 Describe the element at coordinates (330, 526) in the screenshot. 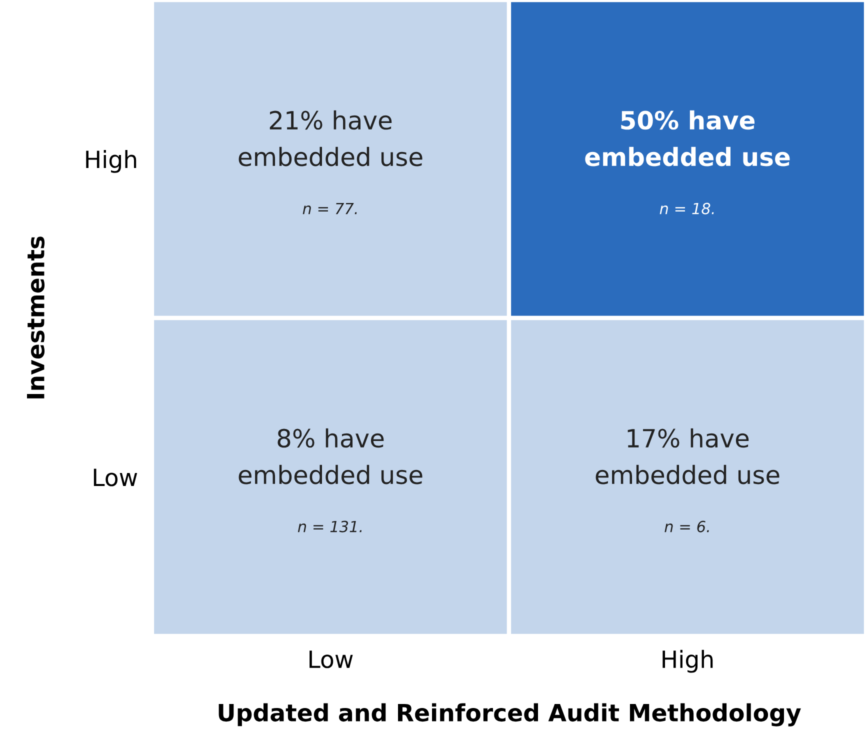

I see `annotation: n = 131.` at that location.